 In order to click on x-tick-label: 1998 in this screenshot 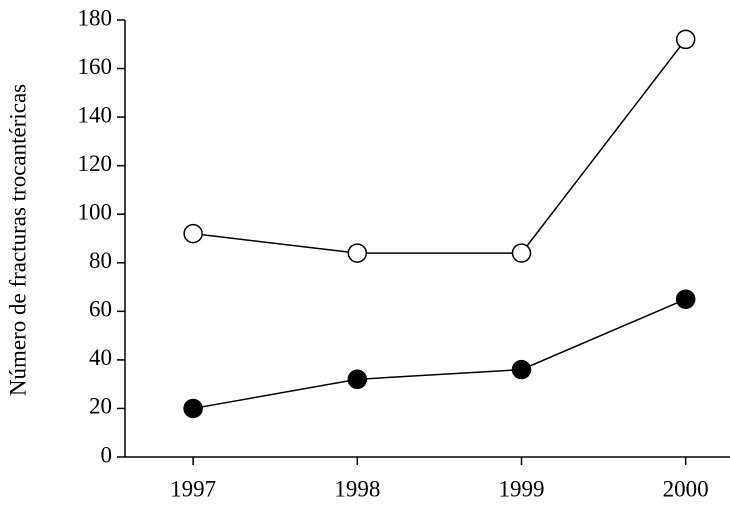, I will do `click(357, 488)`.